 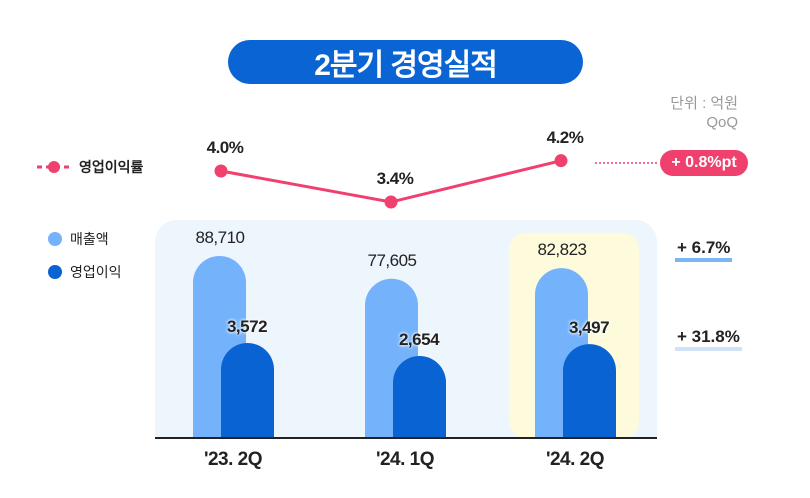 I want to click on legend-label-profit: 영업이익, so click(x=96, y=272).